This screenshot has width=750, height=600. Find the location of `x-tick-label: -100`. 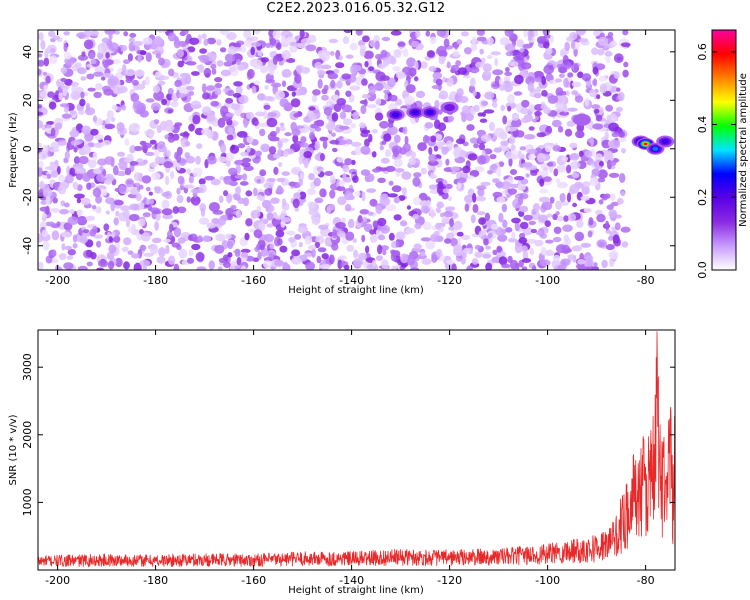

x-tick-label: -100 is located at coordinates (547, 580).